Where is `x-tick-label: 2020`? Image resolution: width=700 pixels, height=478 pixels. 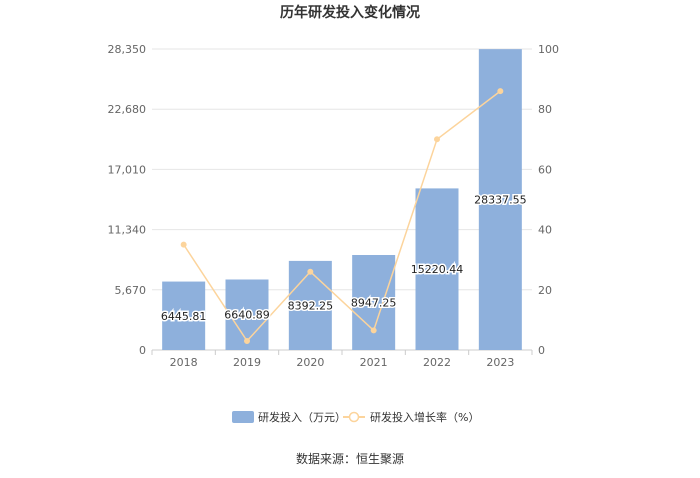 x-tick-label: 2020 is located at coordinates (310, 362).